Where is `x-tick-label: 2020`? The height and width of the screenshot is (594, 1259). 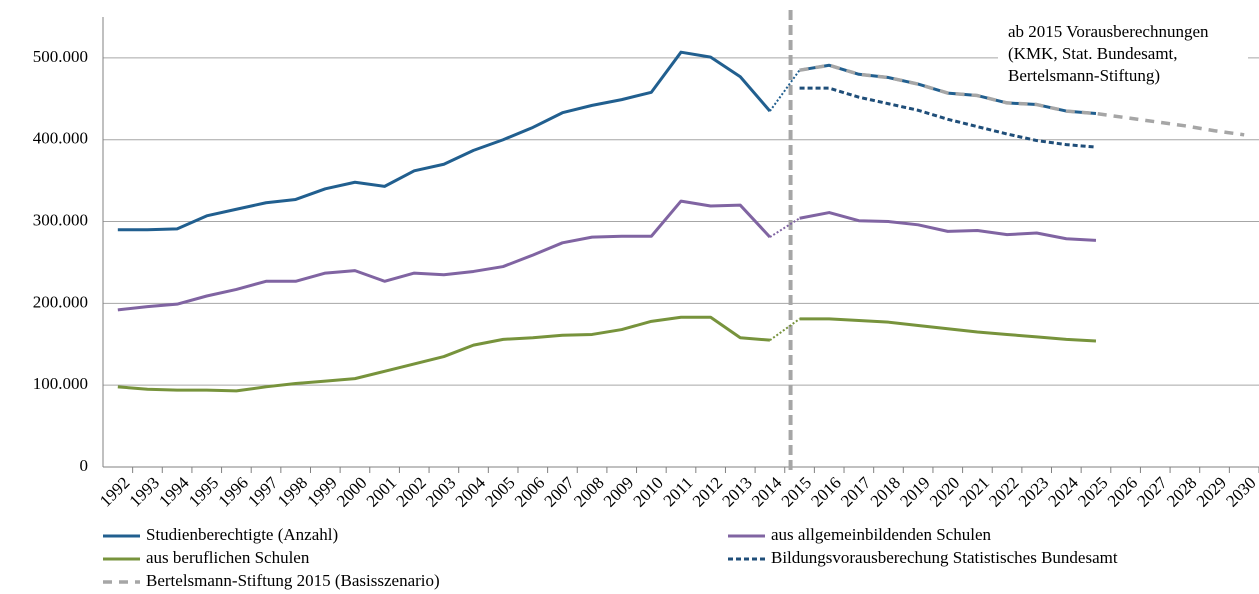 x-tick-label: 2020 is located at coordinates (944, 491).